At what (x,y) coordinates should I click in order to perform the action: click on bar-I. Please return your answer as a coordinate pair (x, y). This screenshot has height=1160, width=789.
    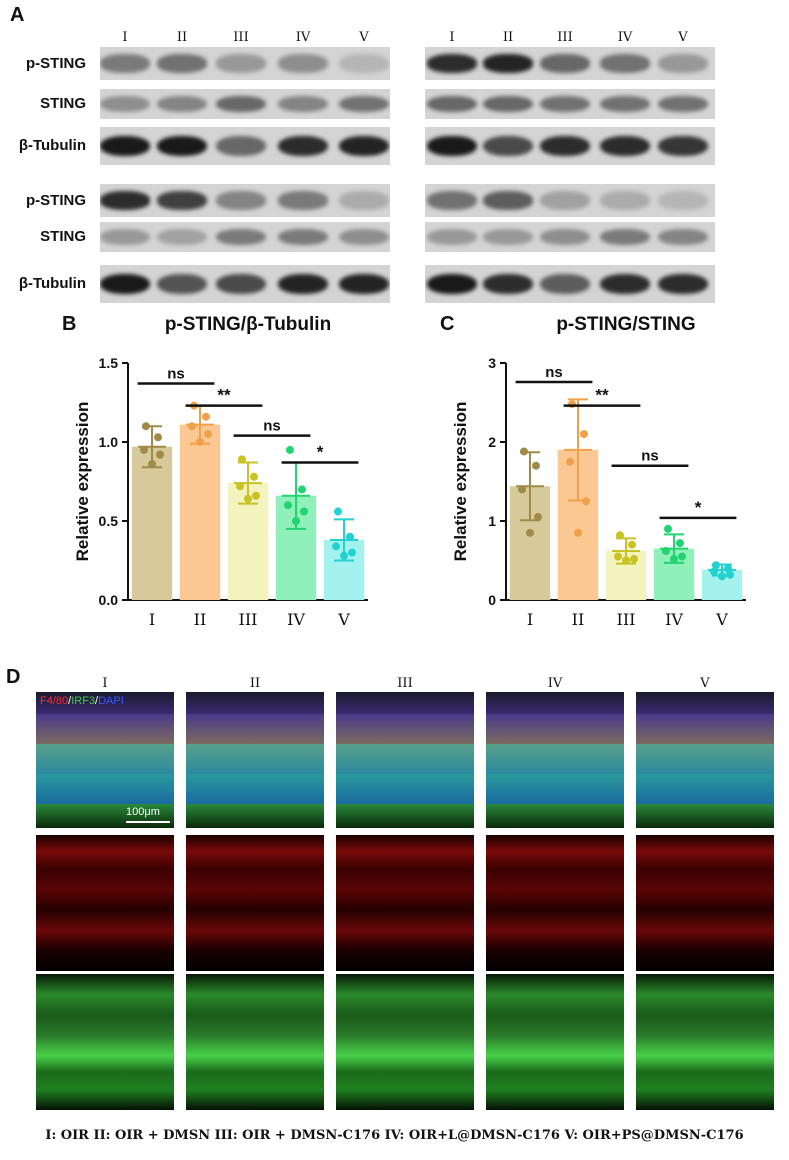
    Looking at the image, I should click on (152, 523).